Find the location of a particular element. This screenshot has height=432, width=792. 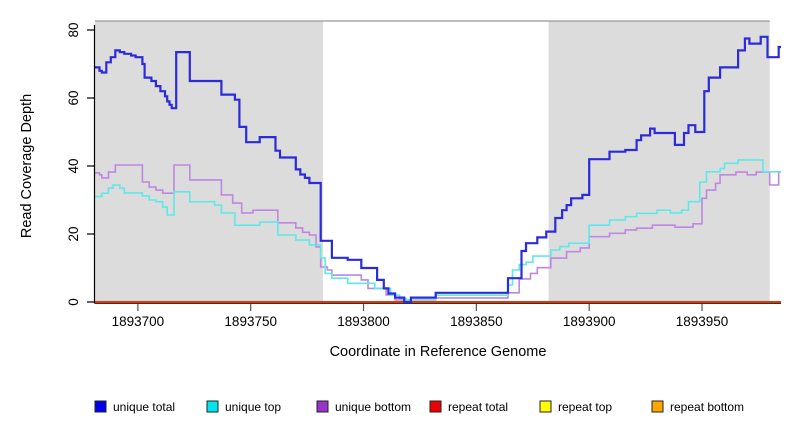

legend-label: repeat bottom is located at coordinates (707, 407).